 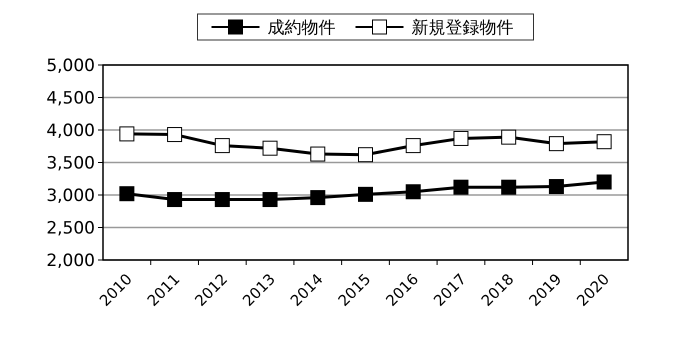 I want to click on y-tick-label: 3,000, so click(x=70, y=196).